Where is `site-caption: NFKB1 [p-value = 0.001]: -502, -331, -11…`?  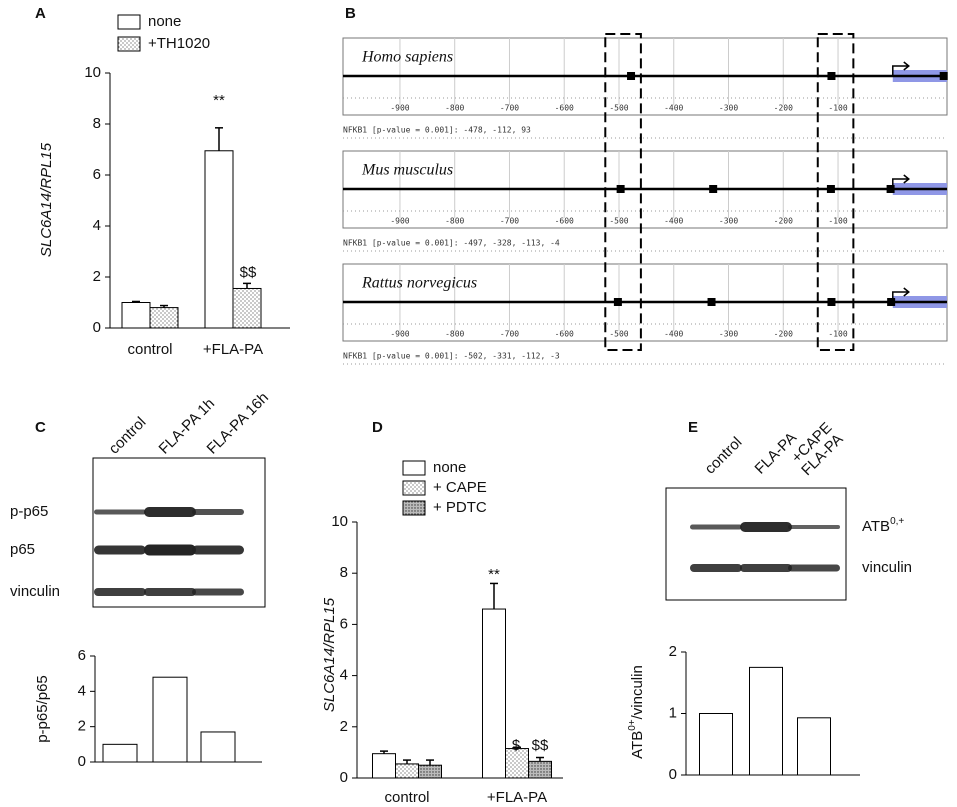
site-caption: NFKB1 [p-value = 0.001]: -502, -331, -11… is located at coordinates (451, 356).